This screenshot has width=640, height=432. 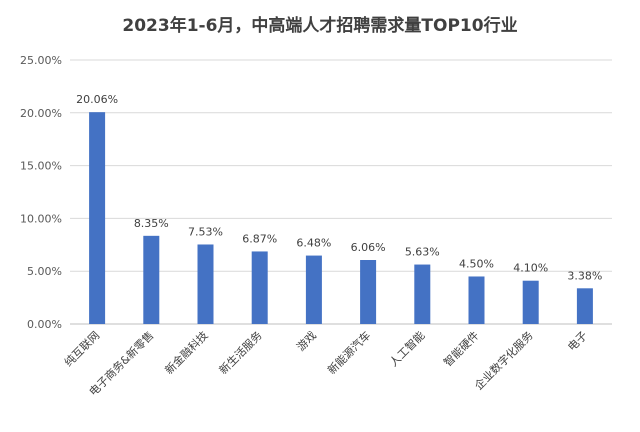 What do you see at coordinates (461, 348) in the screenshot?
I see `category-label: 智能硬件` at bounding box center [461, 348].